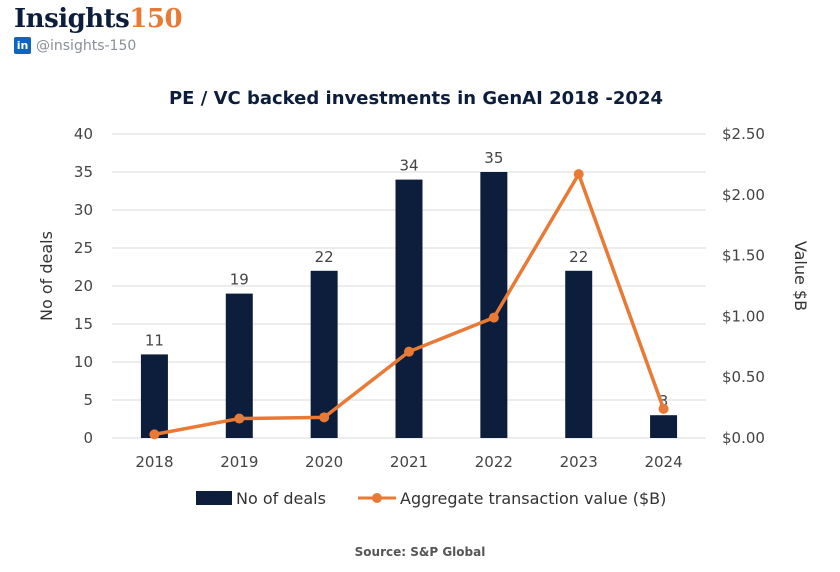 This screenshot has width=840, height=572. I want to click on brand-logo: Insights150, so click(98, 19).